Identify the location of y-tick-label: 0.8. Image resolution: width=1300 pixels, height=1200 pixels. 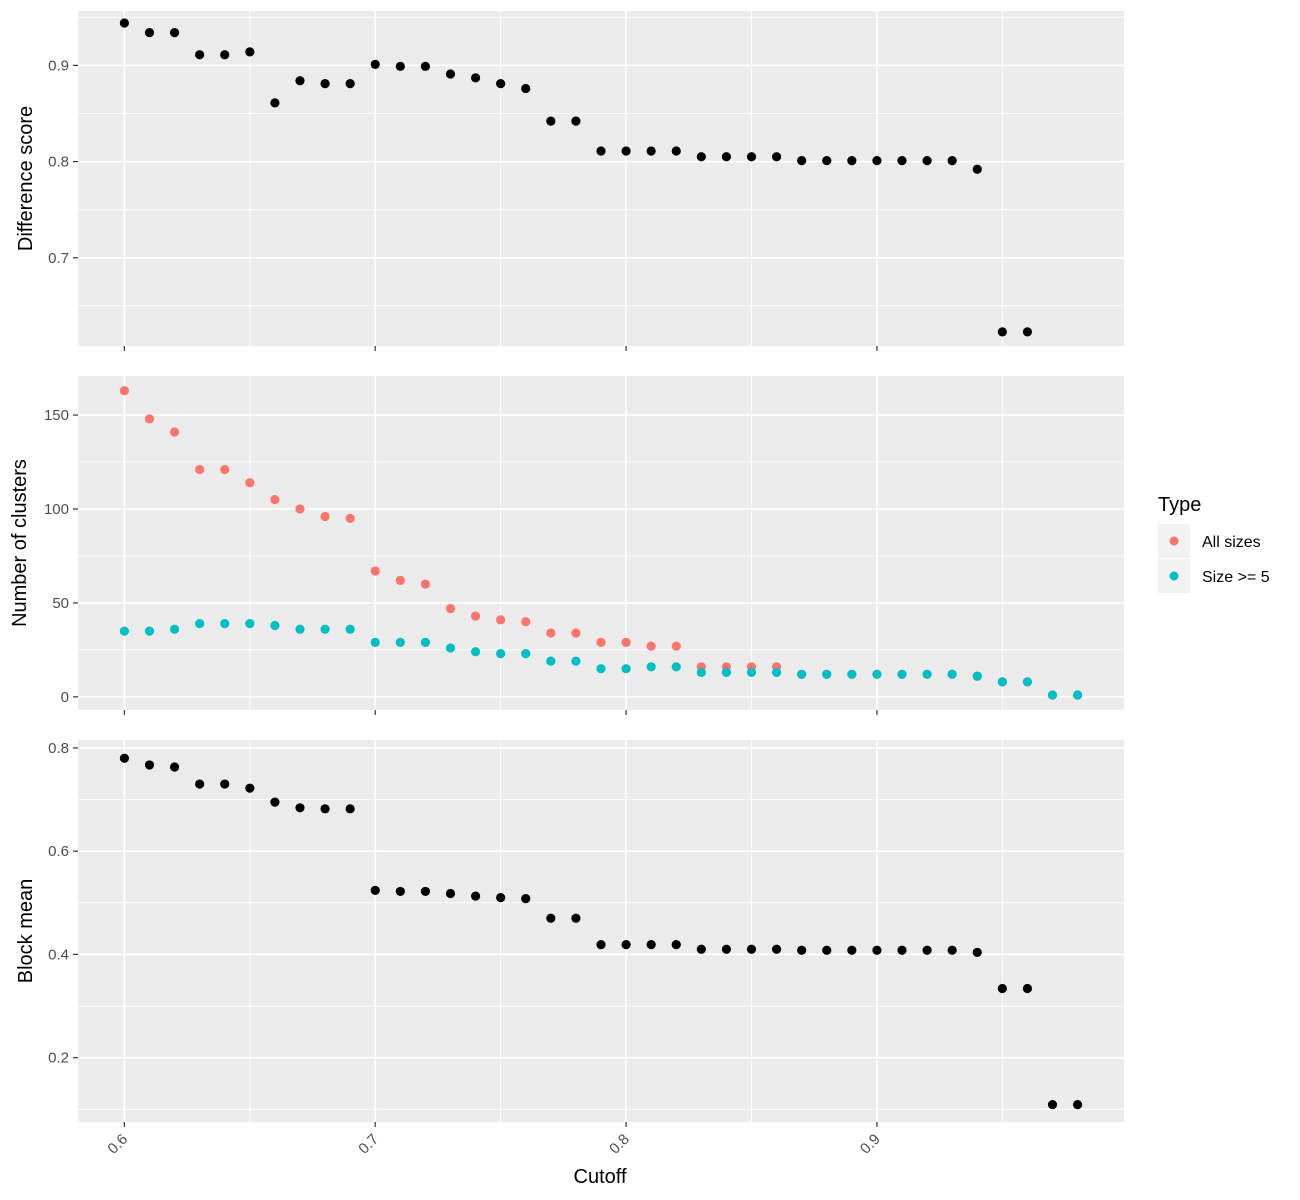
(58, 748).